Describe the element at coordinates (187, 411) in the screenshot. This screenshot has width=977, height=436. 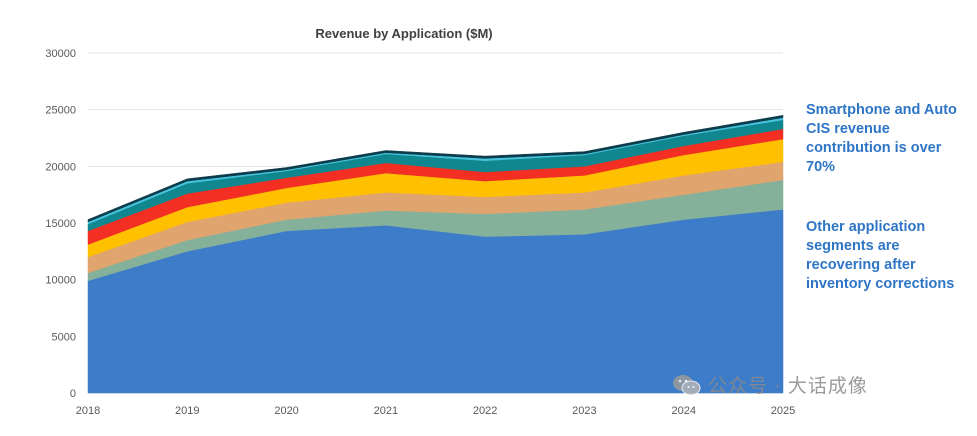
I see `x-tick-label: 2019` at that location.